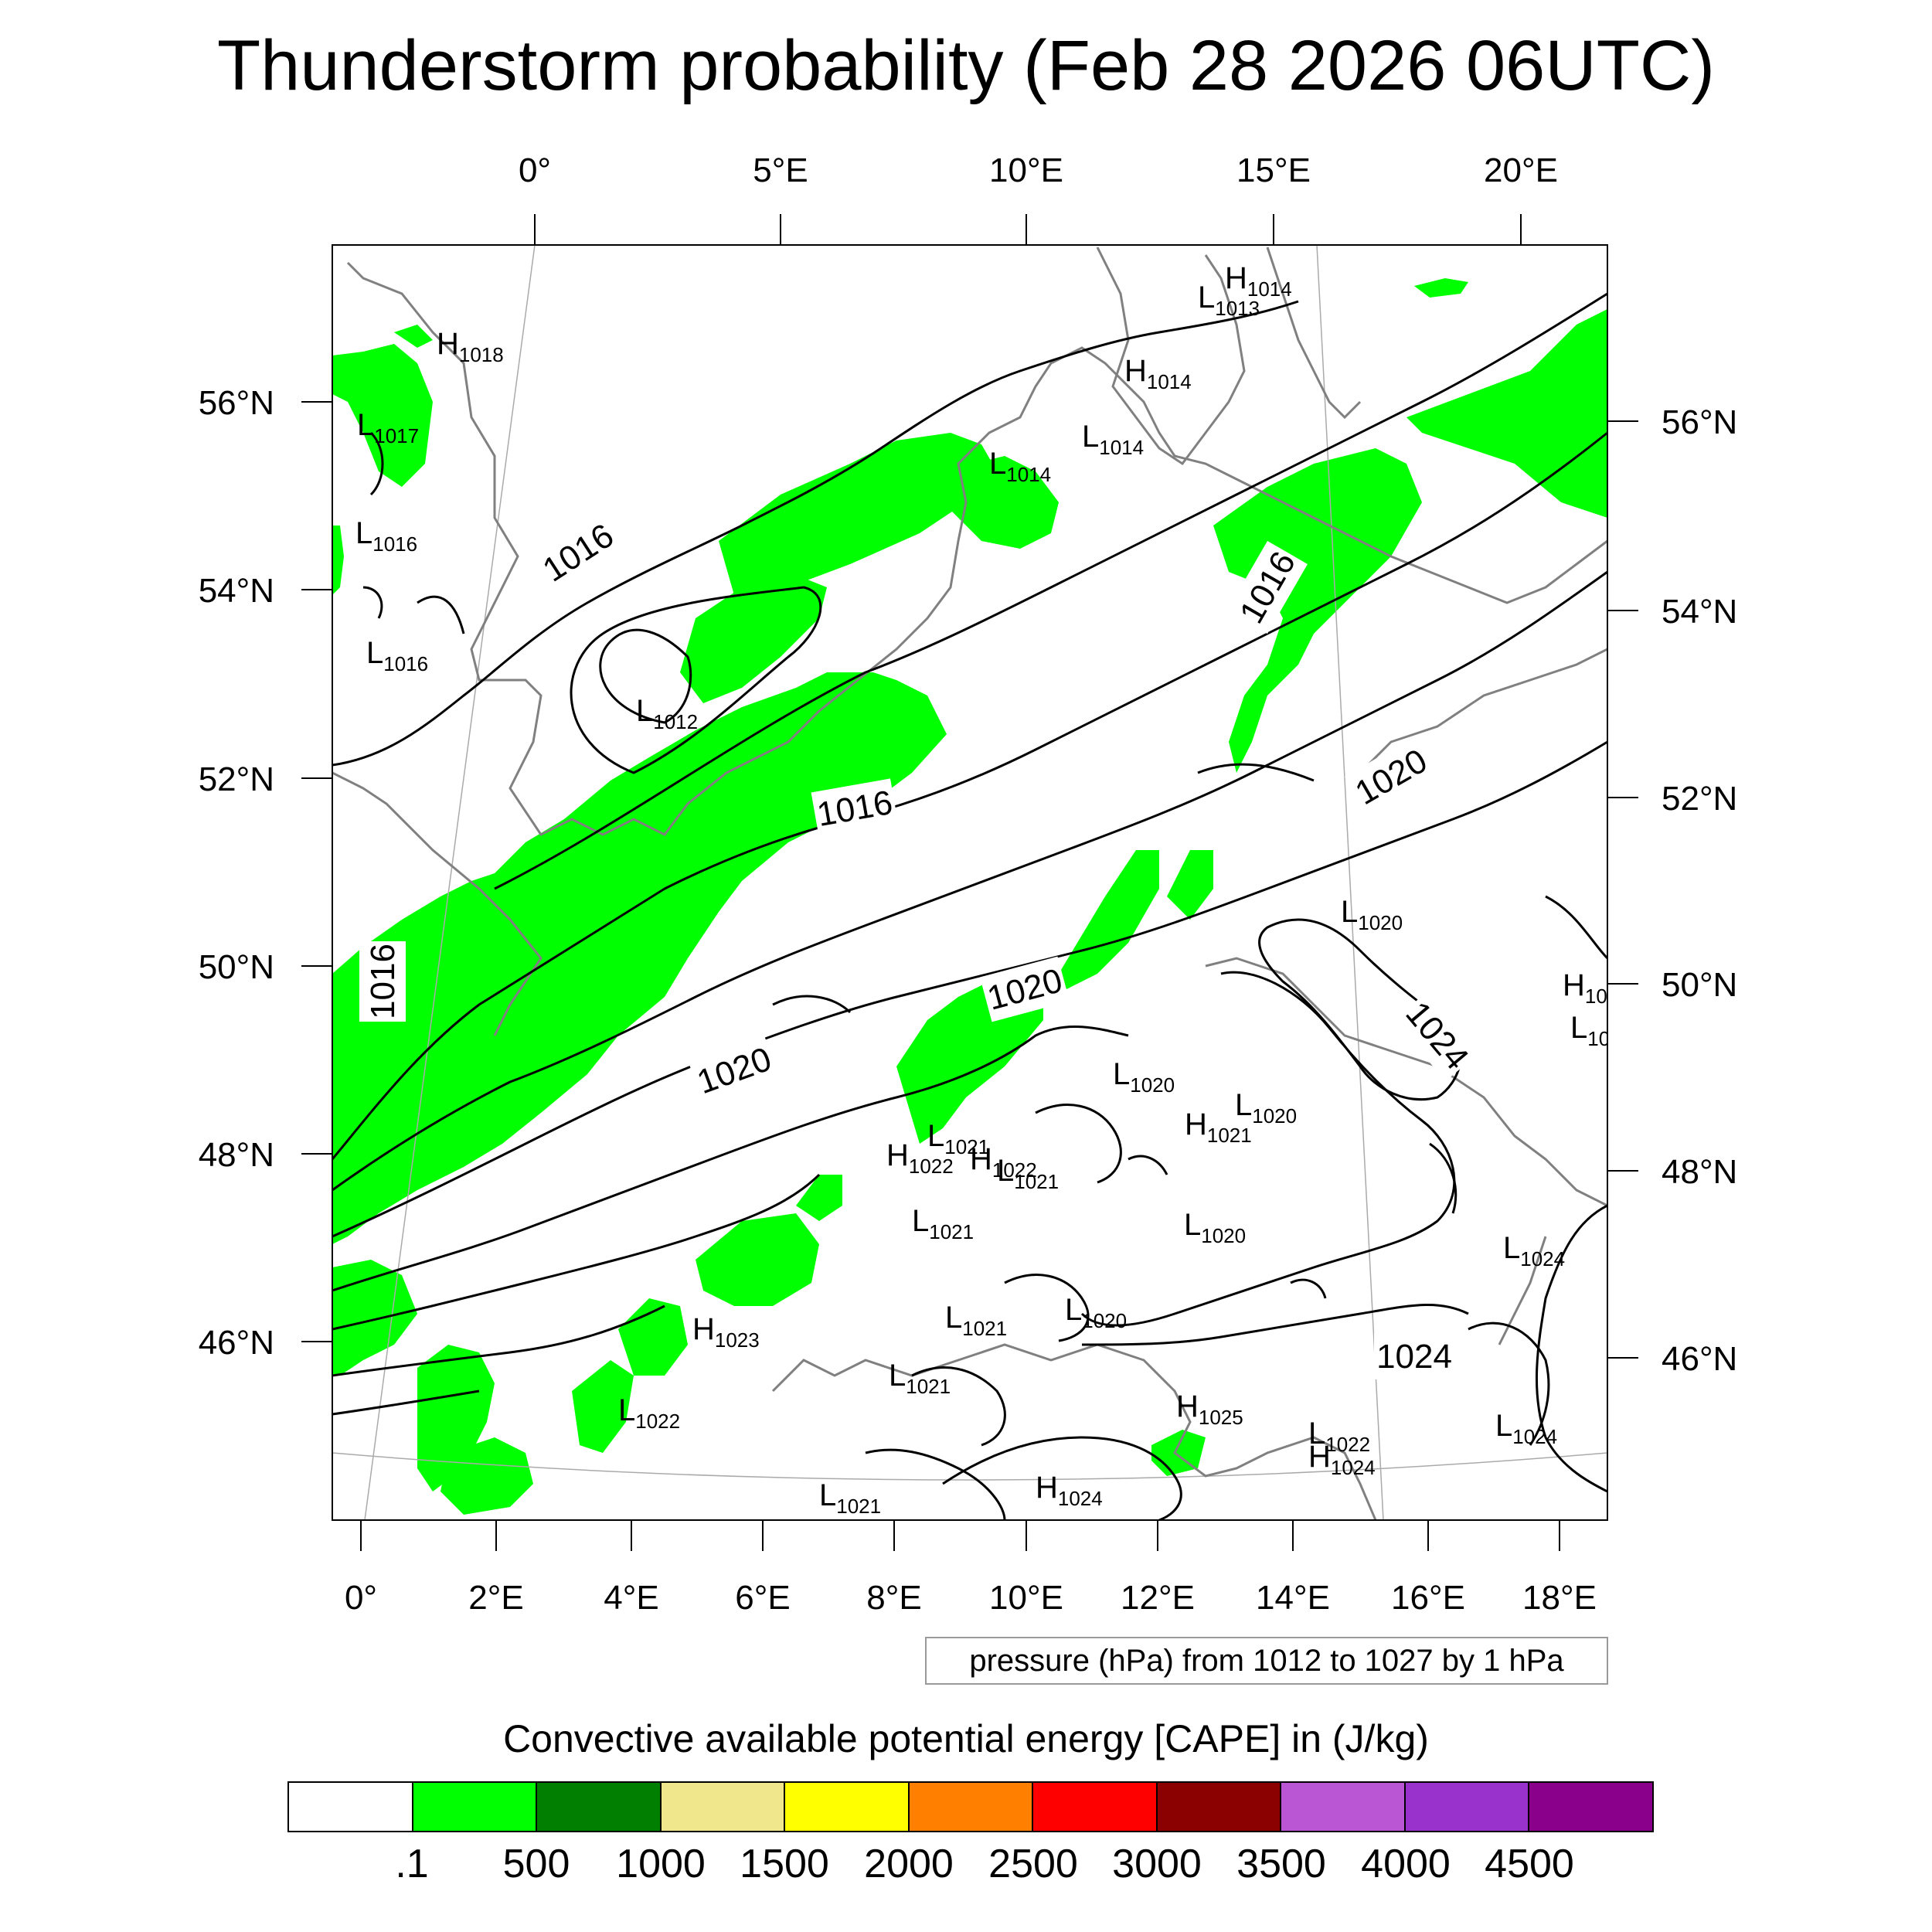 This screenshot has height=1932, width=1932. I want to click on legend-label: 4000, so click(1406, 1864).